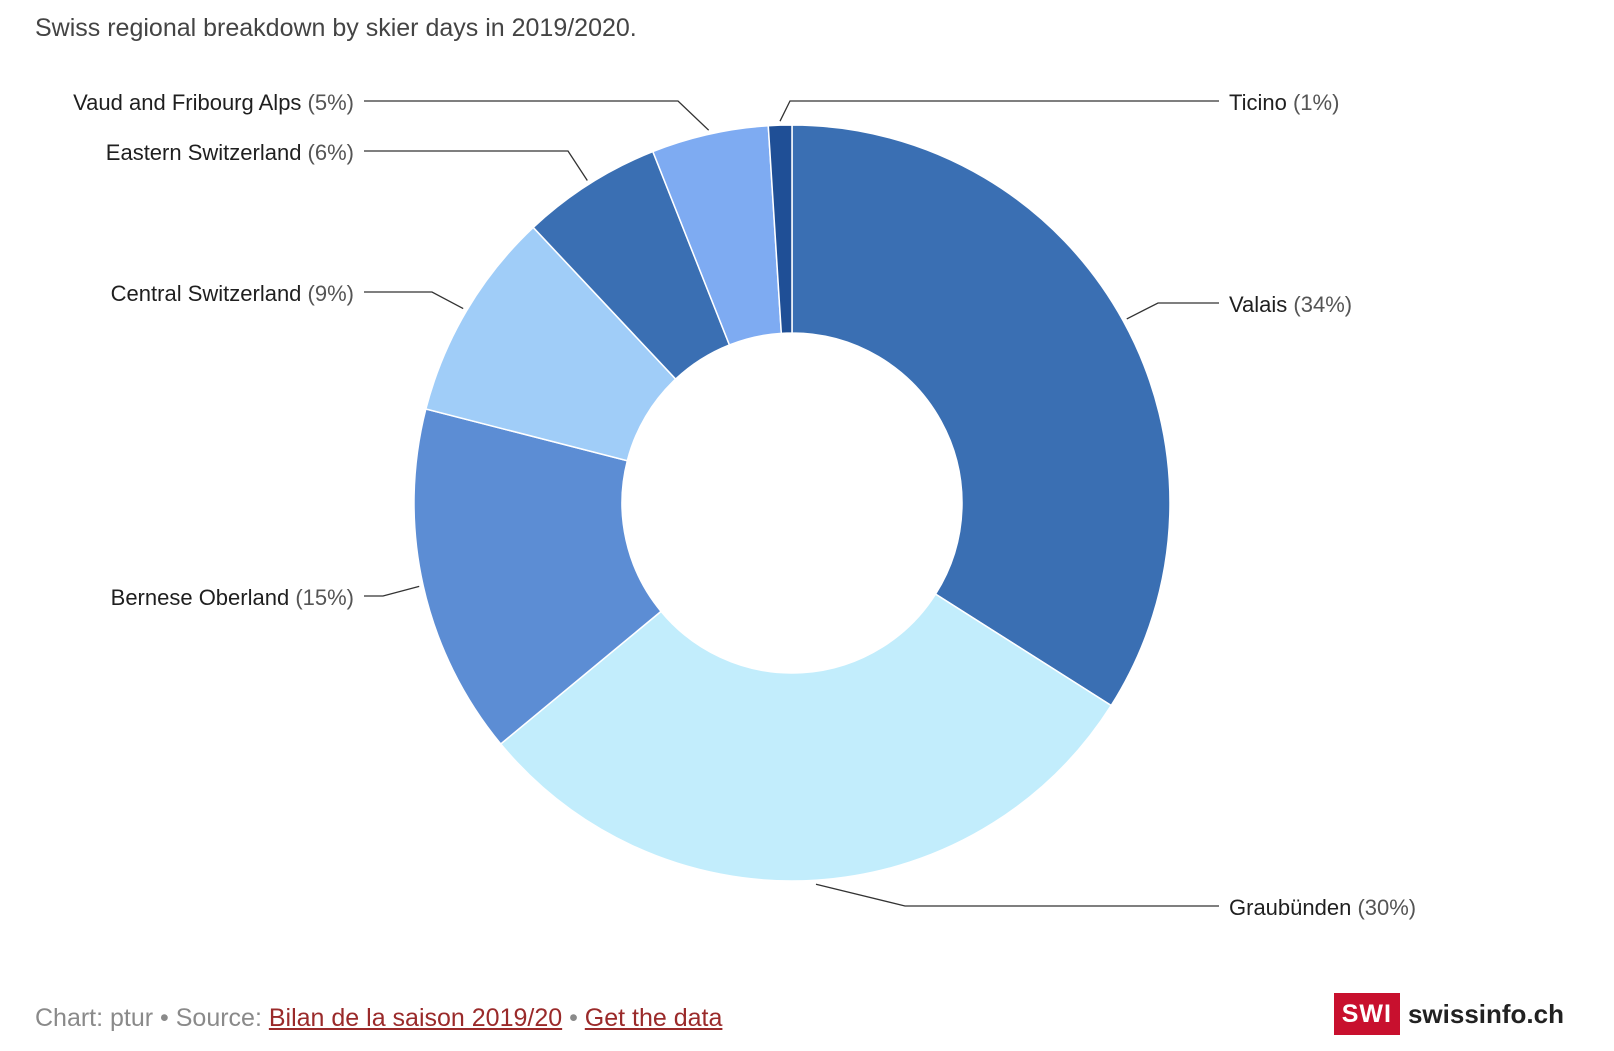 This screenshot has width=1614, height=1051. What do you see at coordinates (392, 591) in the screenshot?
I see `leader-line-bernese-oberland` at bounding box center [392, 591].